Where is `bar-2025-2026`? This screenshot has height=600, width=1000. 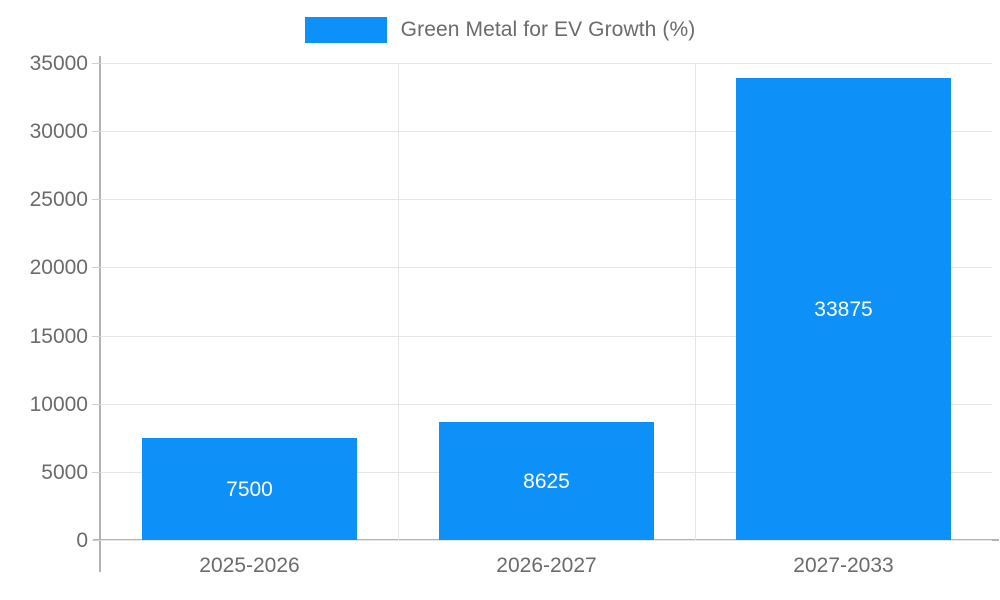
bar-2025-2026 is located at coordinates (249, 488).